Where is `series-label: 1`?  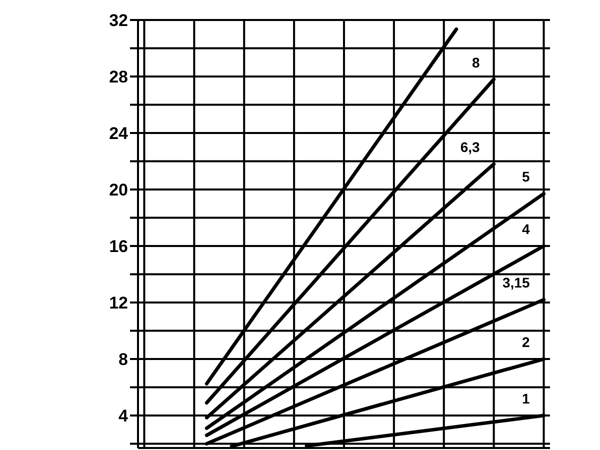 series-label: 1 is located at coordinates (526, 398).